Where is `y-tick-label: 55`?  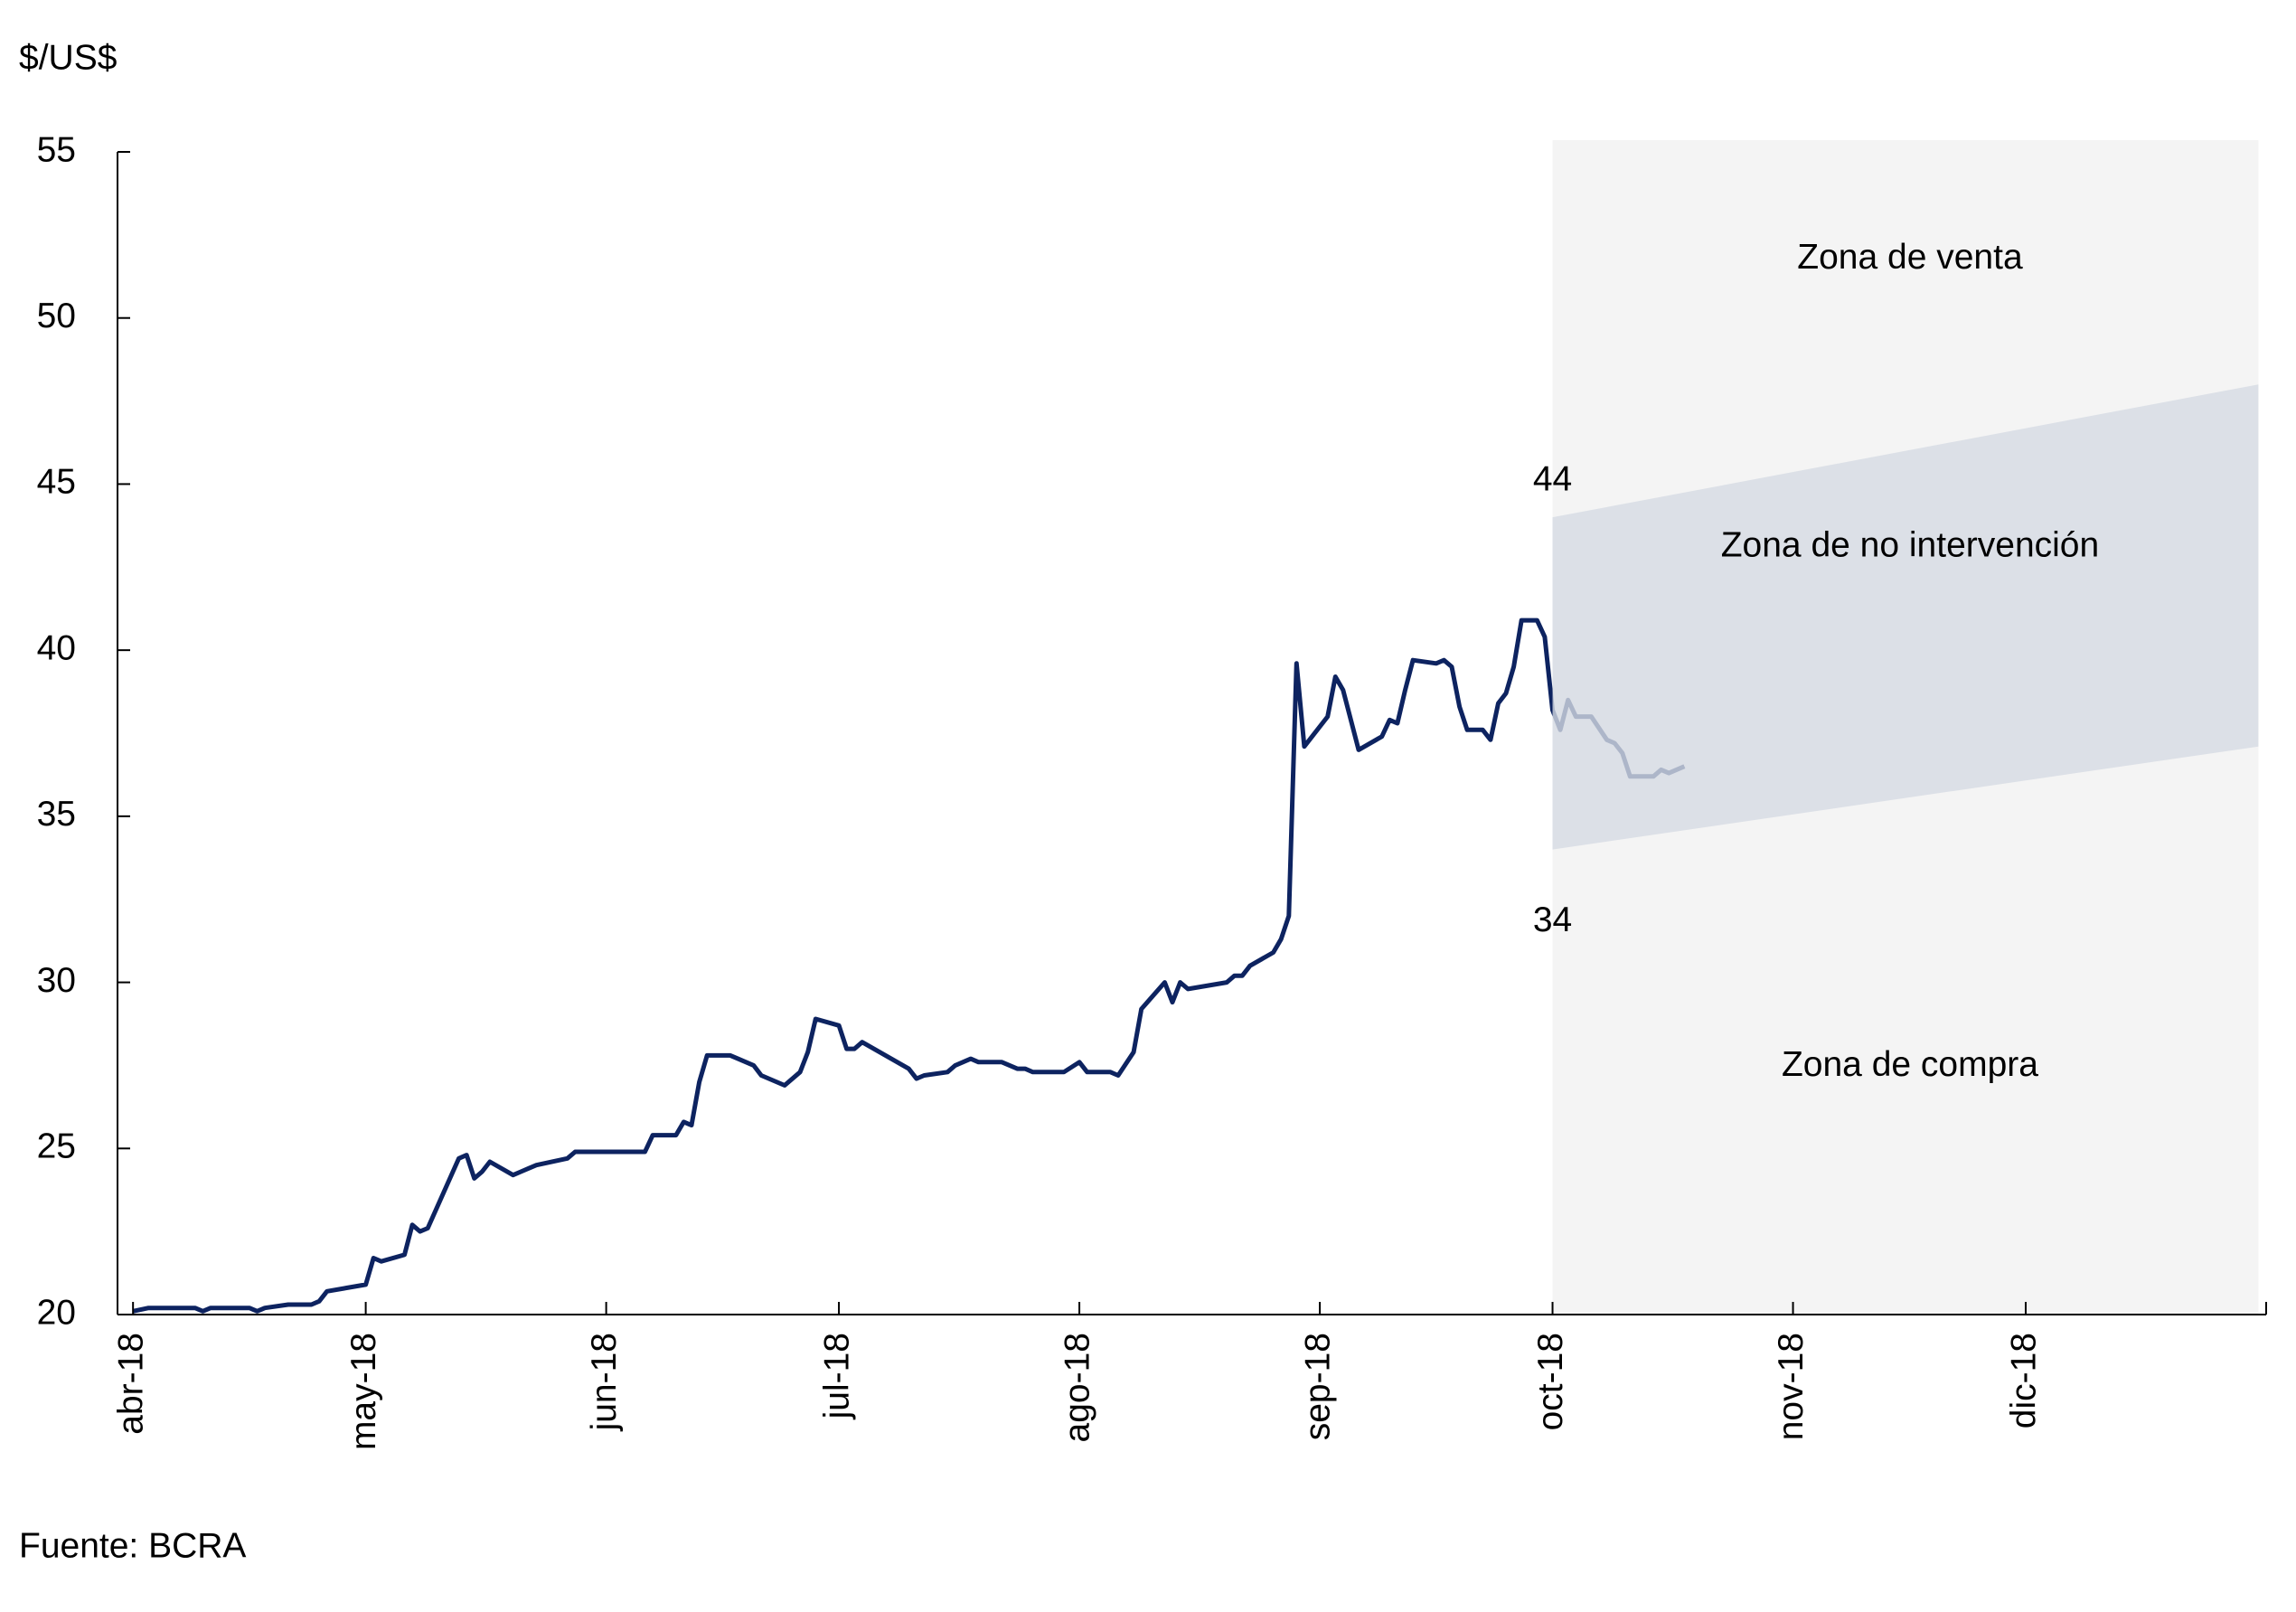
y-tick-label: 55 is located at coordinates (56, 149).